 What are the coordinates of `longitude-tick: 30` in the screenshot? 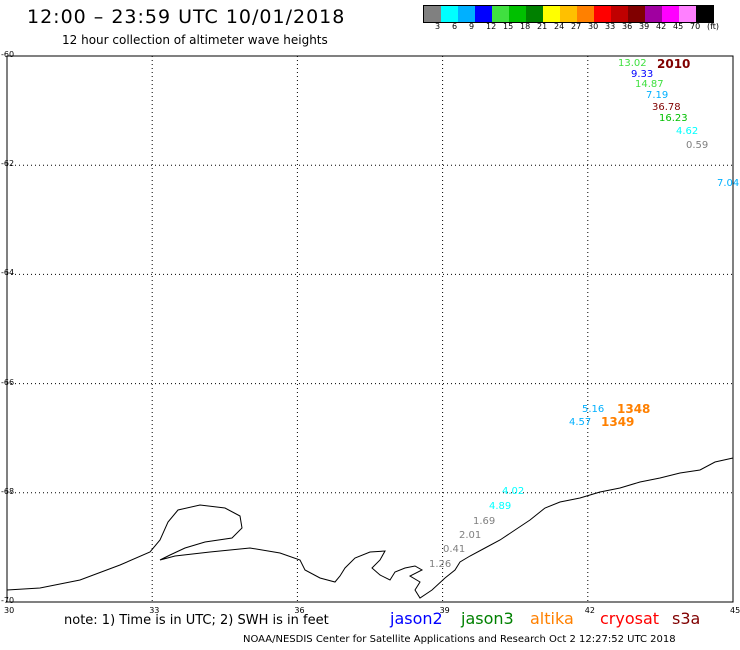 It's located at (9, 610).